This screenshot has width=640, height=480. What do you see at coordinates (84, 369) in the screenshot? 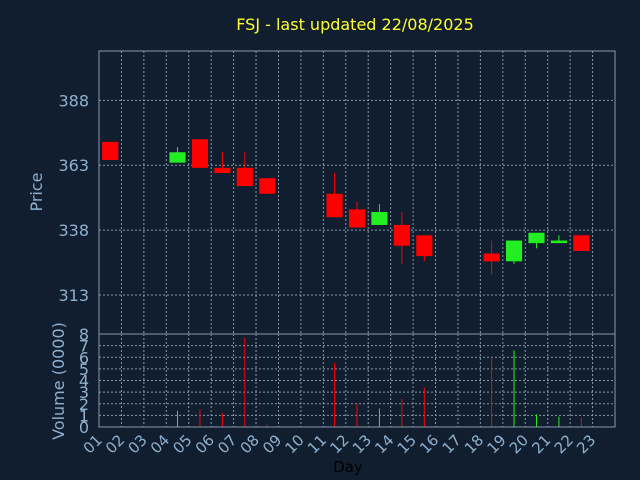
I see `volume-tick-label: 5` at bounding box center [84, 369].